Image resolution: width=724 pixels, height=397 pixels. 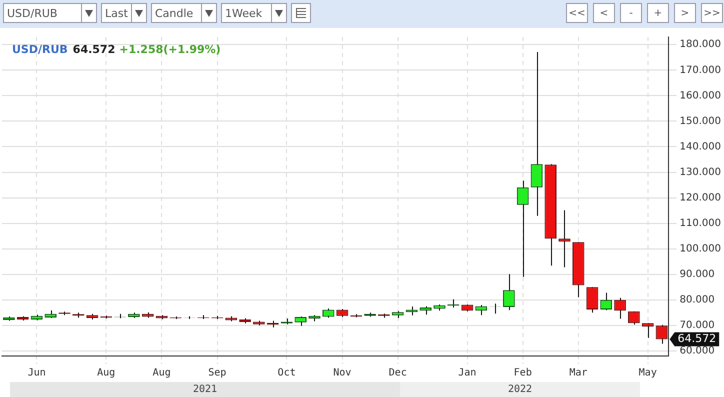 What do you see at coordinates (697, 274) in the screenshot?
I see `y-tick-label: 90.000` at bounding box center [697, 274].